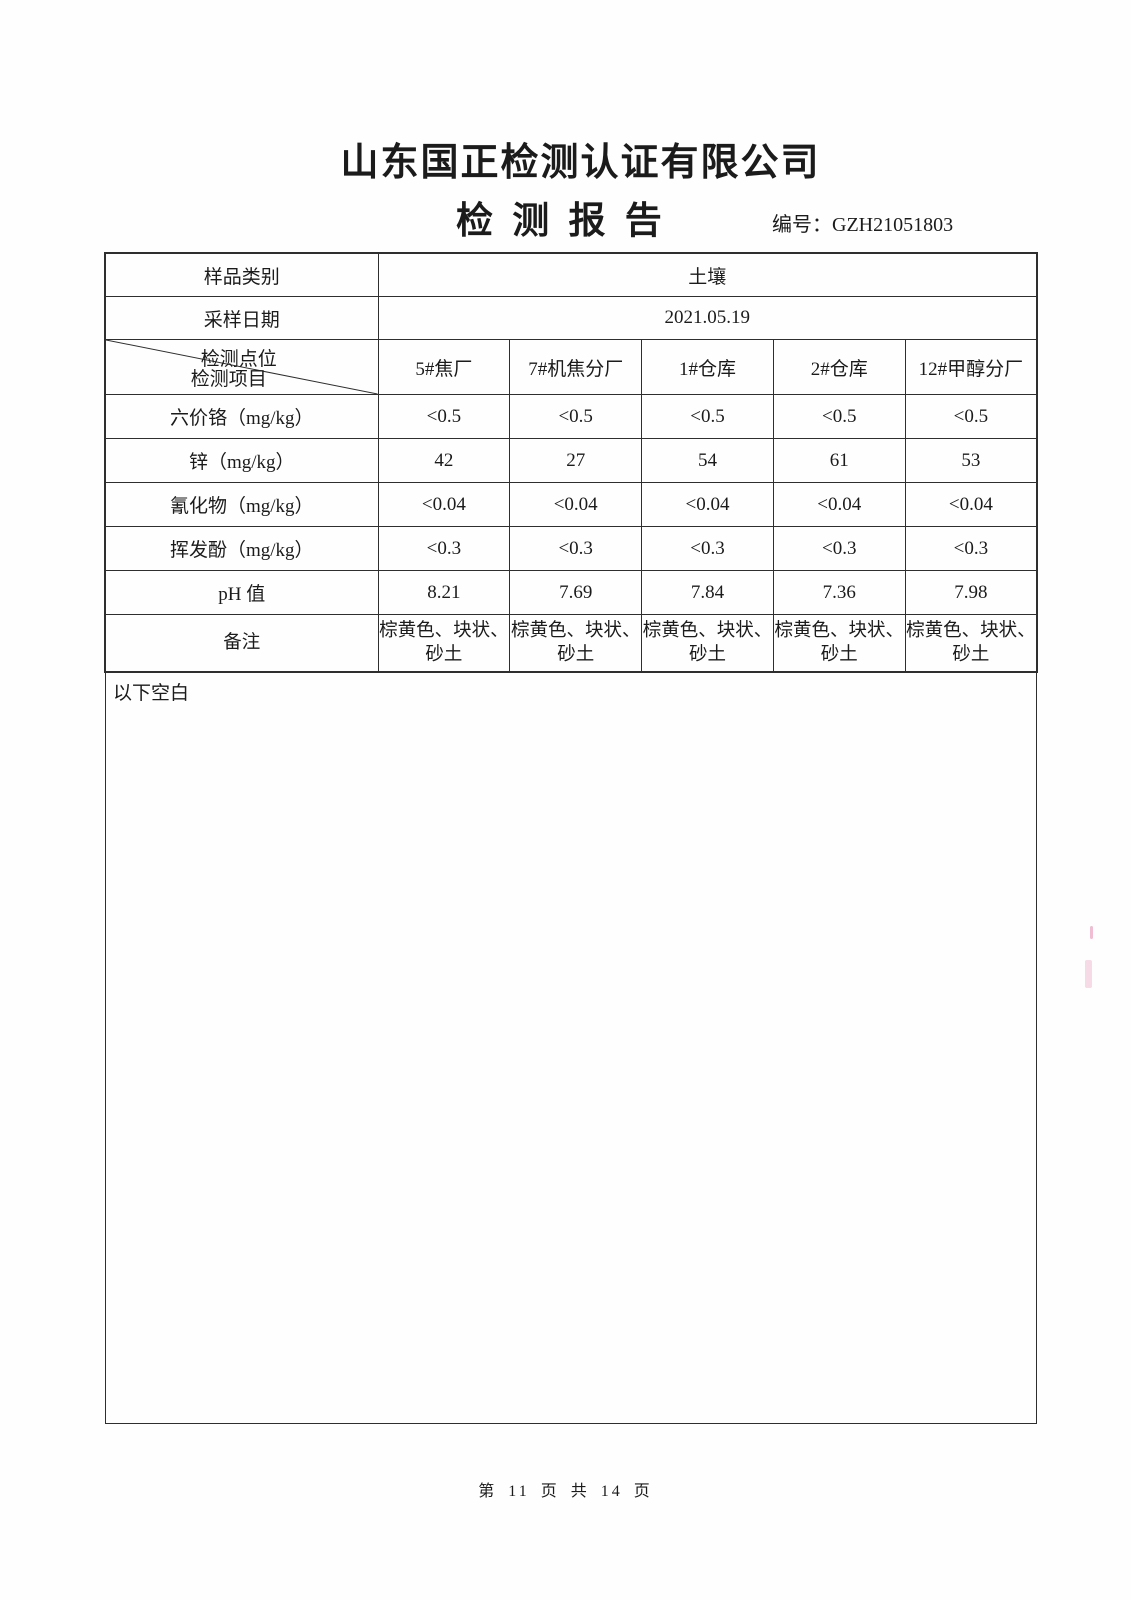  Describe the element at coordinates (576, 367) in the screenshot. I see `location-header: 7#机焦分厂` at that location.